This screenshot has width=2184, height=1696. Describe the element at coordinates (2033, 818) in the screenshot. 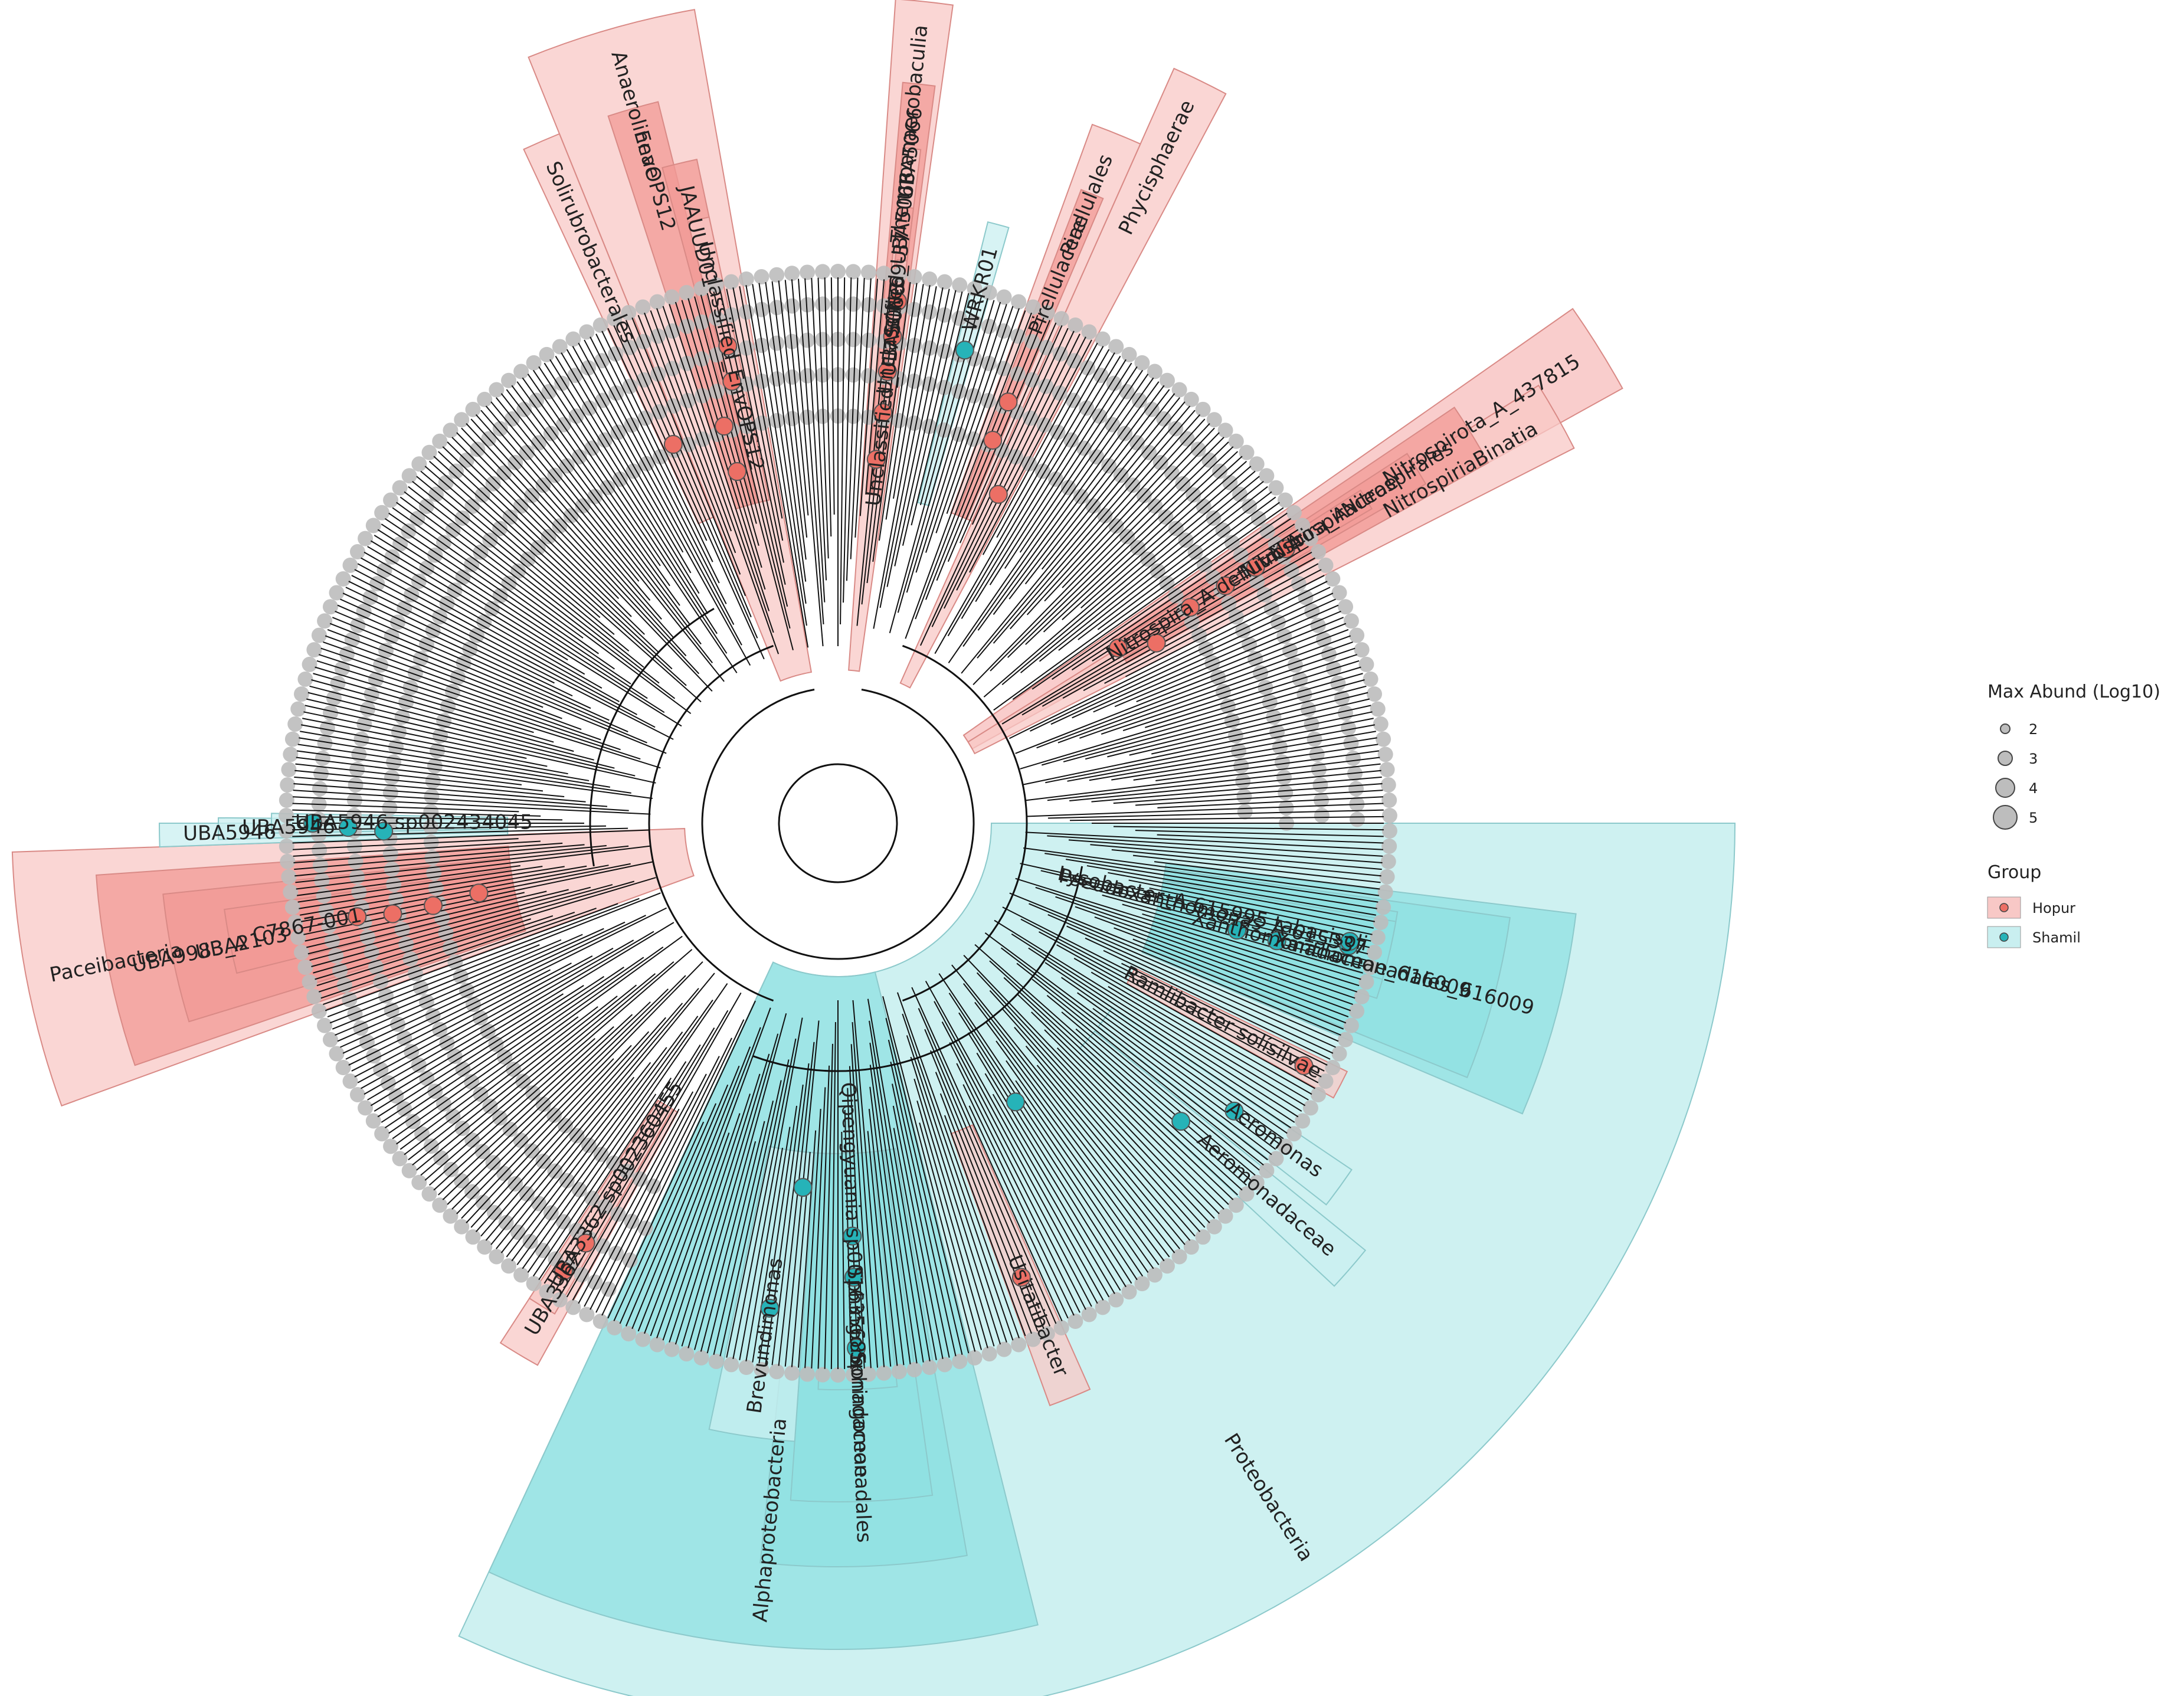

I see `legend-size-label: 5` at that location.